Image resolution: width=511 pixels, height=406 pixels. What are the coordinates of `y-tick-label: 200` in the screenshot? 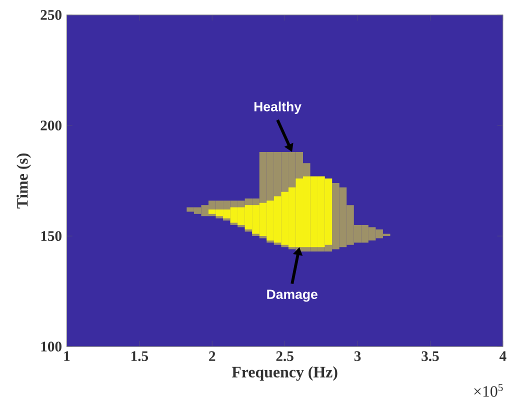 It's located at (51, 125).